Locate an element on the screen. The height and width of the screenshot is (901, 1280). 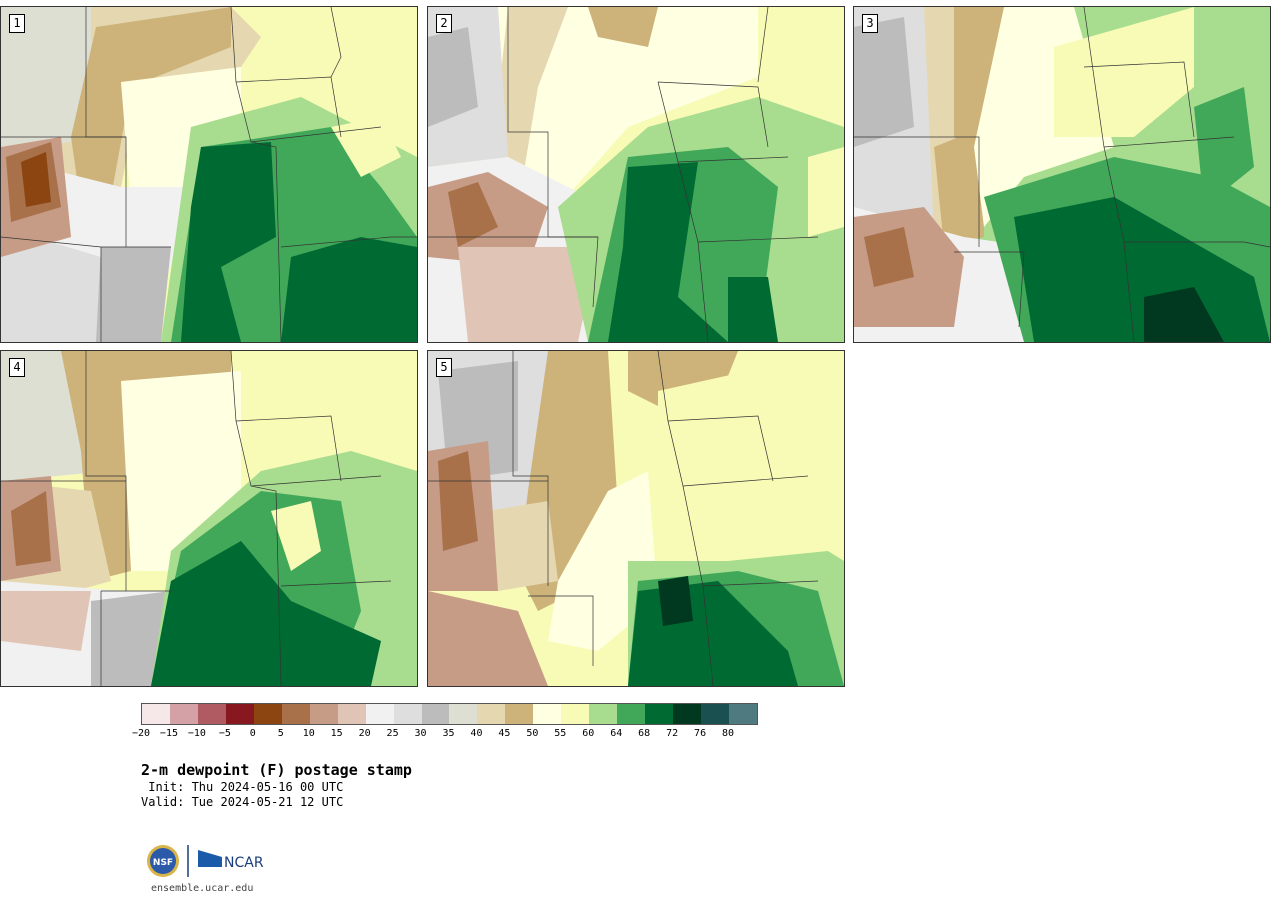
colorbar-tick-label: 25 is located at coordinates (392, 733).